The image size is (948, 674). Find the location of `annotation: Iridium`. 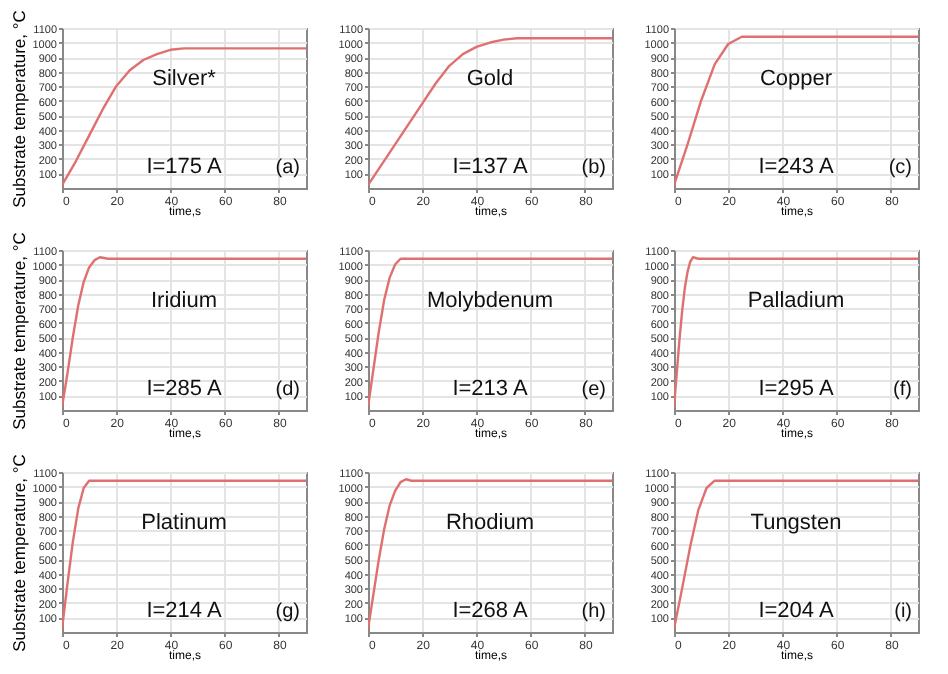

annotation: Iridium is located at coordinates (184, 301).